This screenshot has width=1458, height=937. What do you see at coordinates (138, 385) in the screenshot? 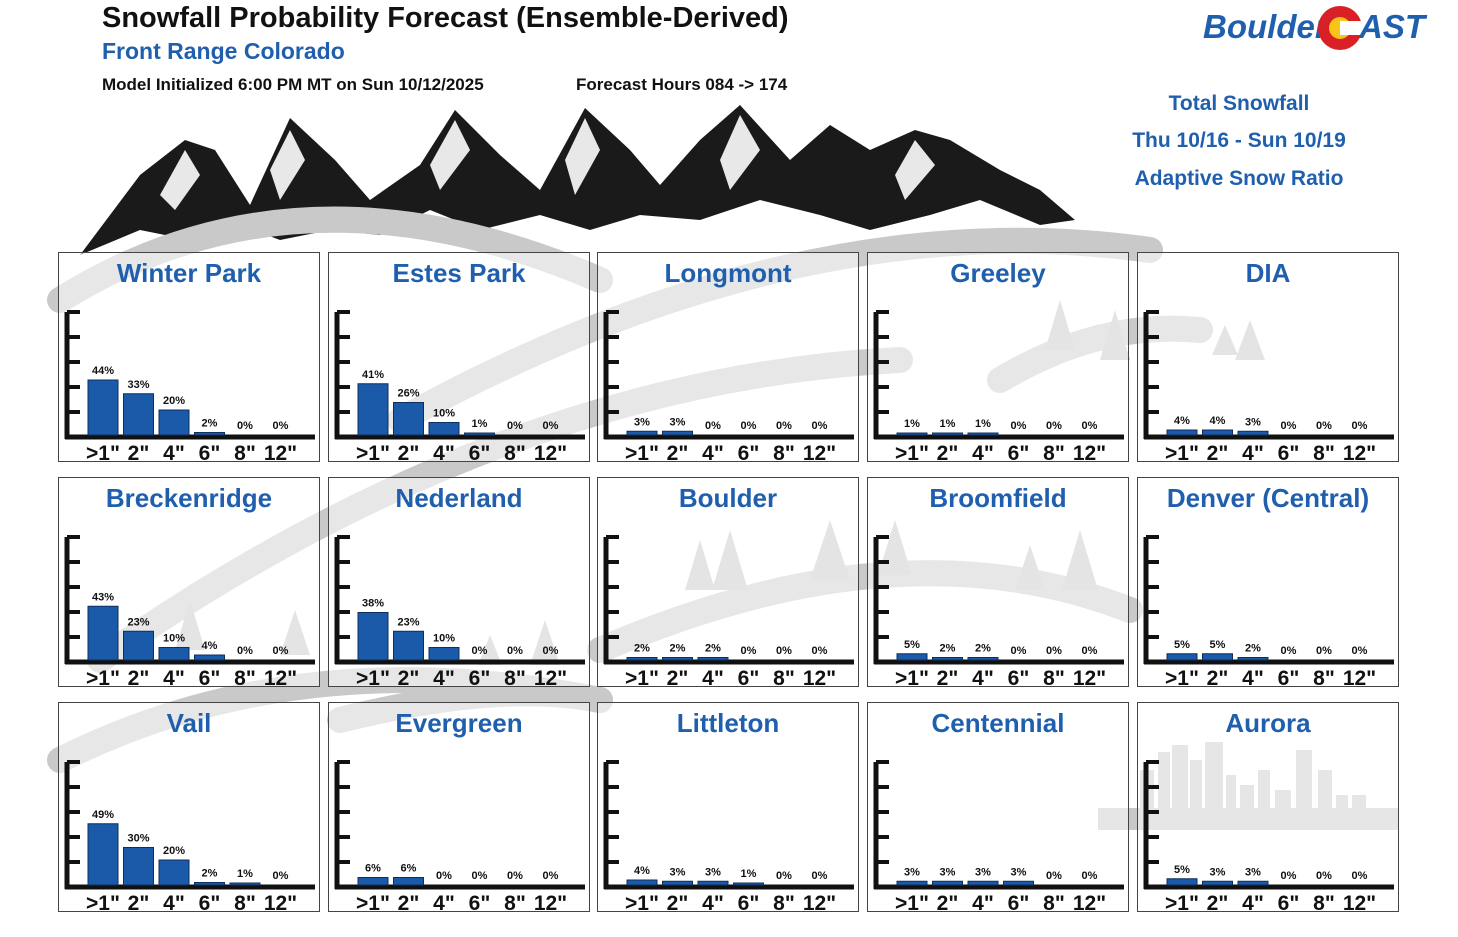
I see `data-label: 33%` at bounding box center [138, 385].